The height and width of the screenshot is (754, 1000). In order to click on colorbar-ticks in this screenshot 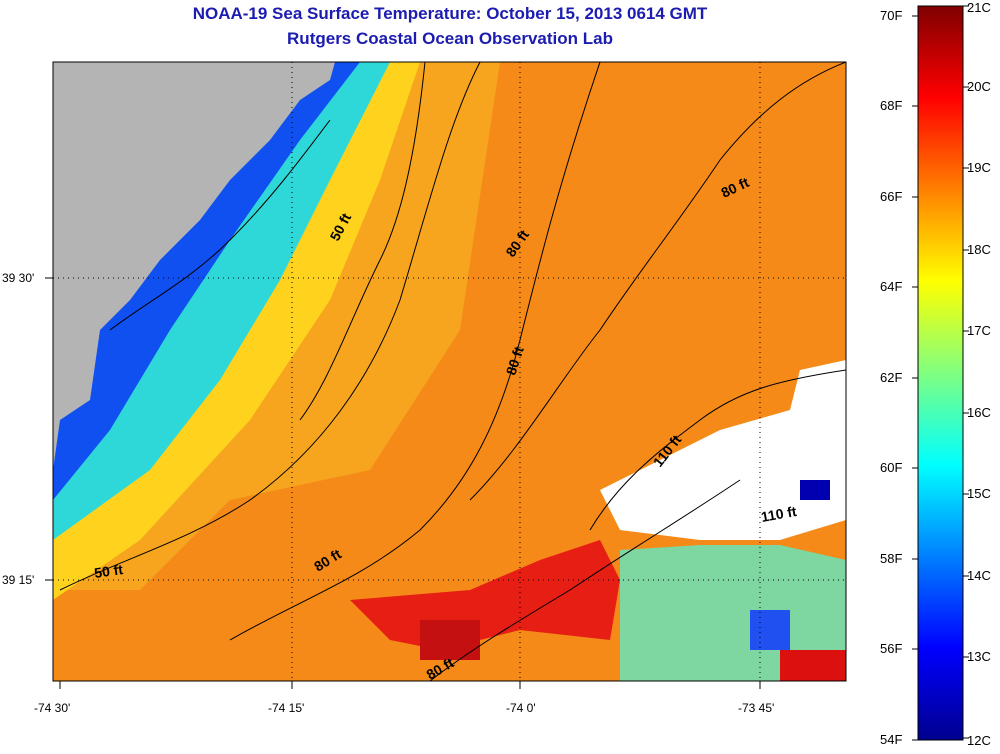, I will do `click(940, 373)`.